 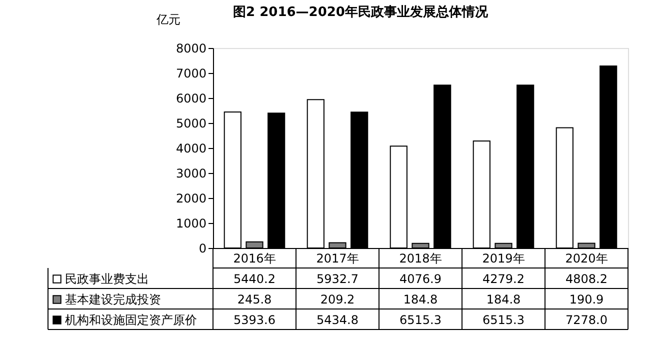 What do you see at coordinates (255, 279) in the screenshot?
I see `data-label: 5440.2` at bounding box center [255, 279].